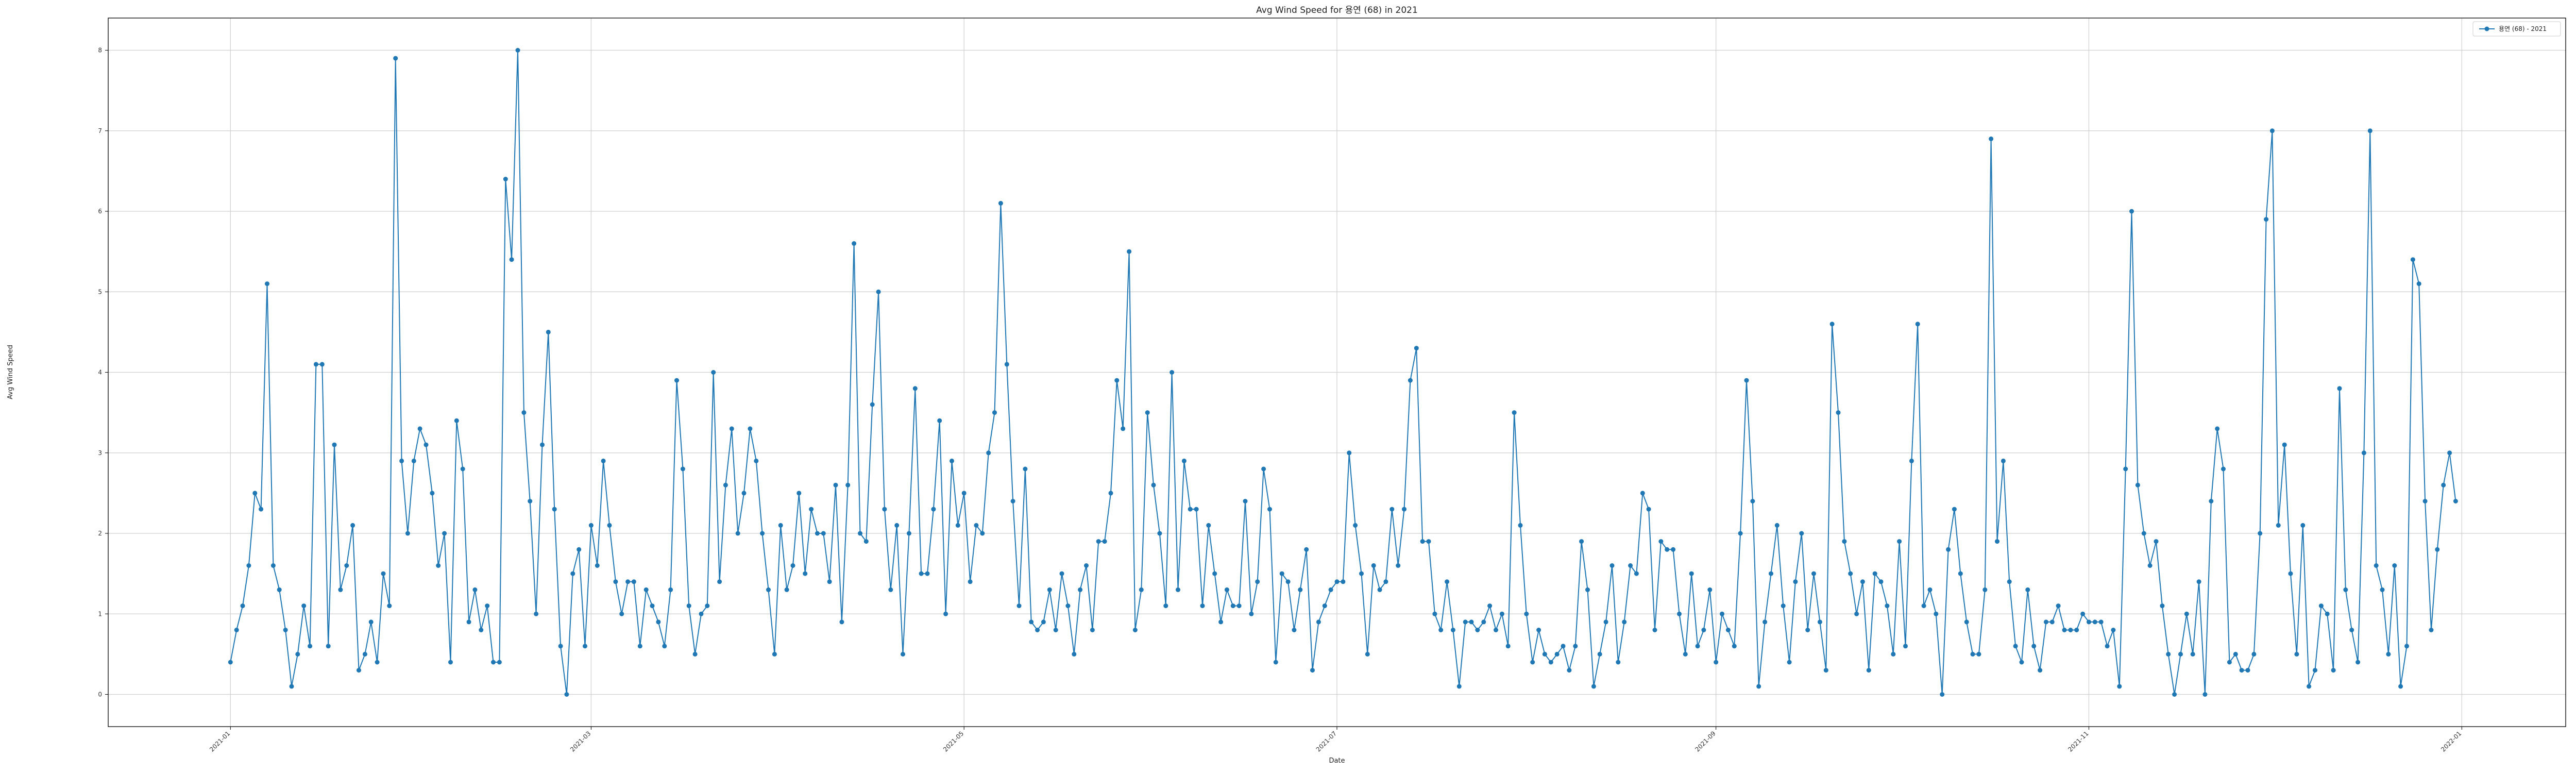 Image resolution: width=2576 pixels, height=773 pixels. What do you see at coordinates (100, 50) in the screenshot?
I see `y-tick-label: 8` at bounding box center [100, 50].